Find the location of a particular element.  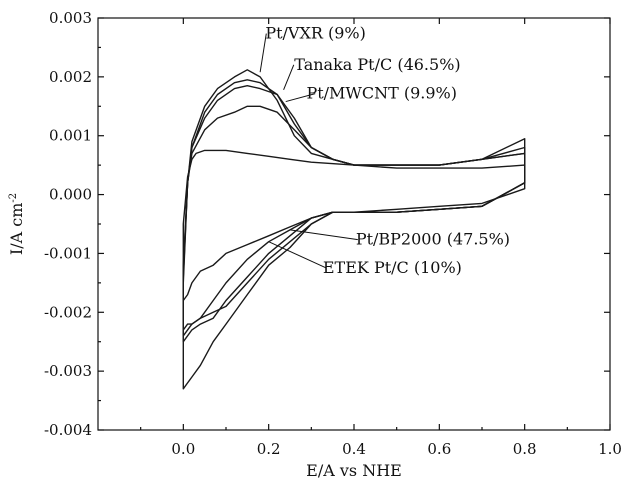

x-tick-label: 0.0 is located at coordinates (183, 449).